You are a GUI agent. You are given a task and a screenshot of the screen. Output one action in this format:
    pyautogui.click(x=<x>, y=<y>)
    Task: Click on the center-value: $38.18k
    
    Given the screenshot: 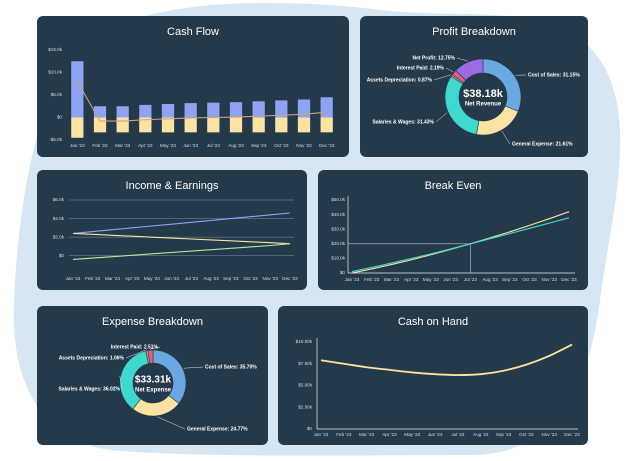 What is the action you would take?
    pyautogui.click(x=483, y=94)
    